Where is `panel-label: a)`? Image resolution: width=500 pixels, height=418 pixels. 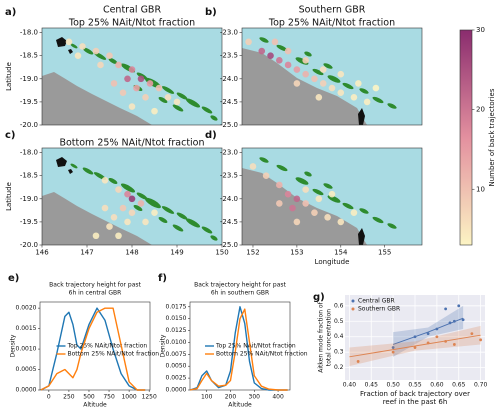 panel-label: a) is located at coordinates (10, 12).